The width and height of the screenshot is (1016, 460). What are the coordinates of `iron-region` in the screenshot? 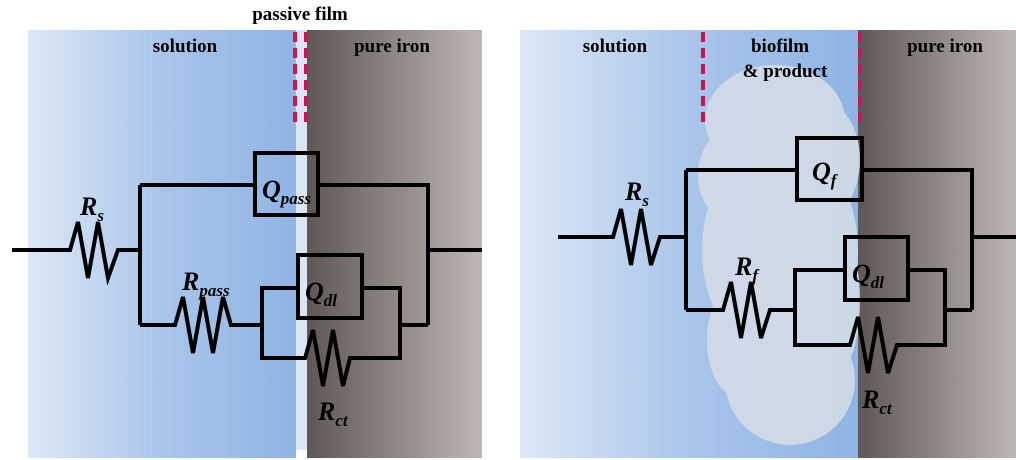 It's located at (937, 244).